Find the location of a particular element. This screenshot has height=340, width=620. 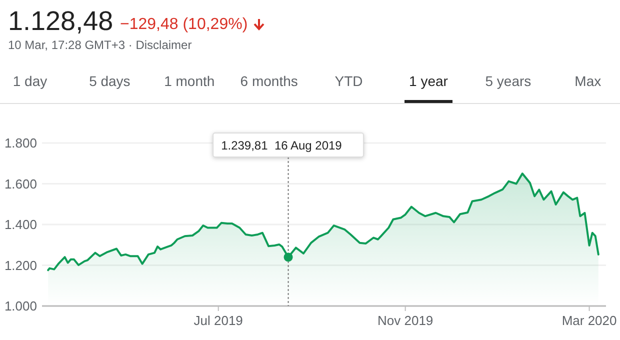

y-tick-label: 1.200 is located at coordinates (20, 265).